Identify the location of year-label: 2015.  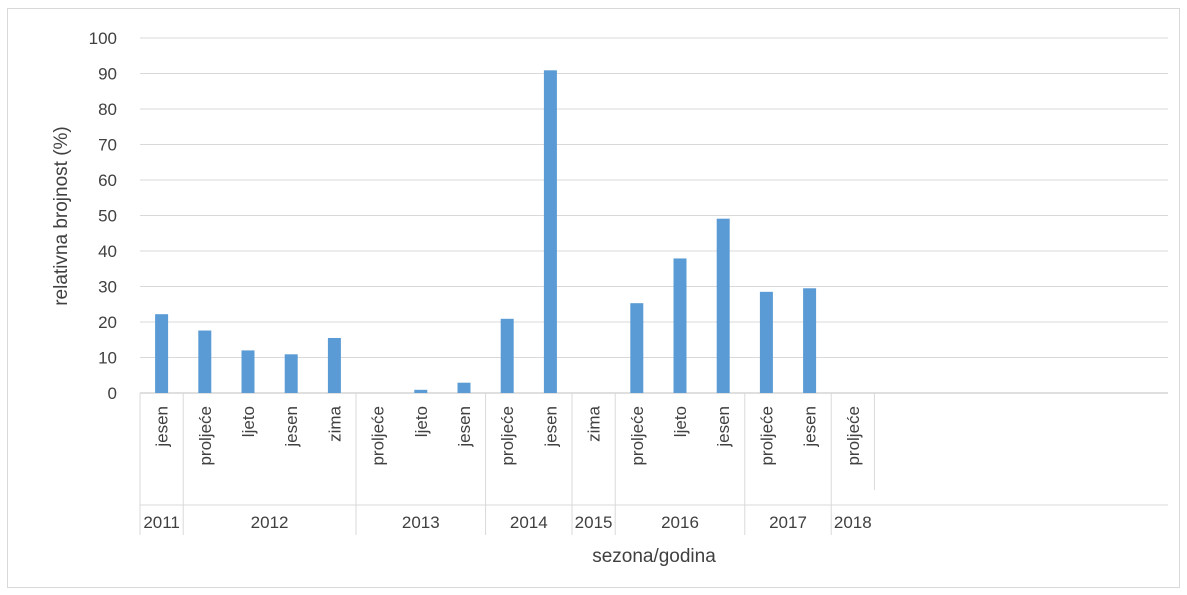
(594, 522).